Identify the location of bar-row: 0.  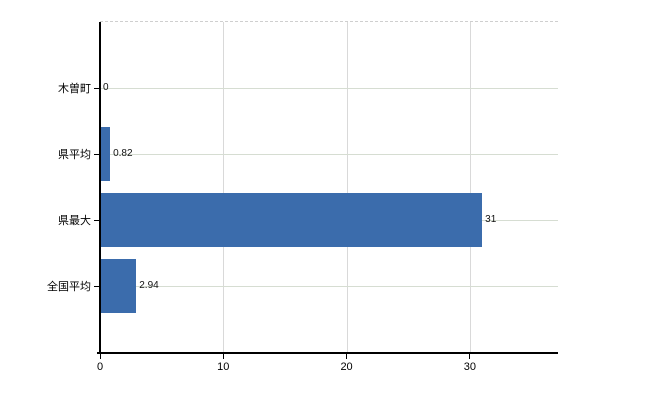
(329, 88).